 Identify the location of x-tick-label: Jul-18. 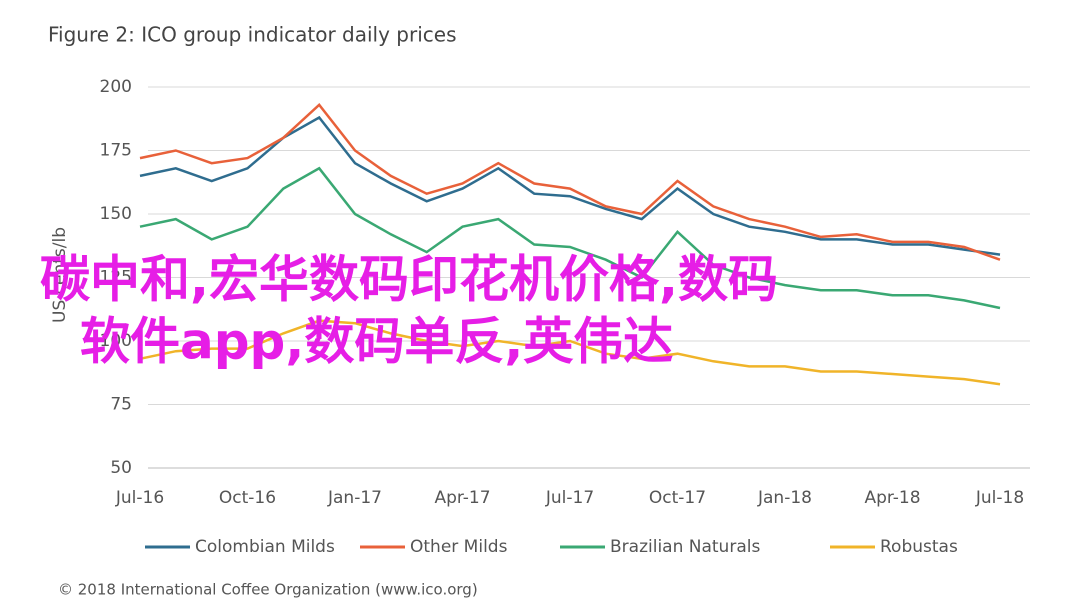
(999, 498).